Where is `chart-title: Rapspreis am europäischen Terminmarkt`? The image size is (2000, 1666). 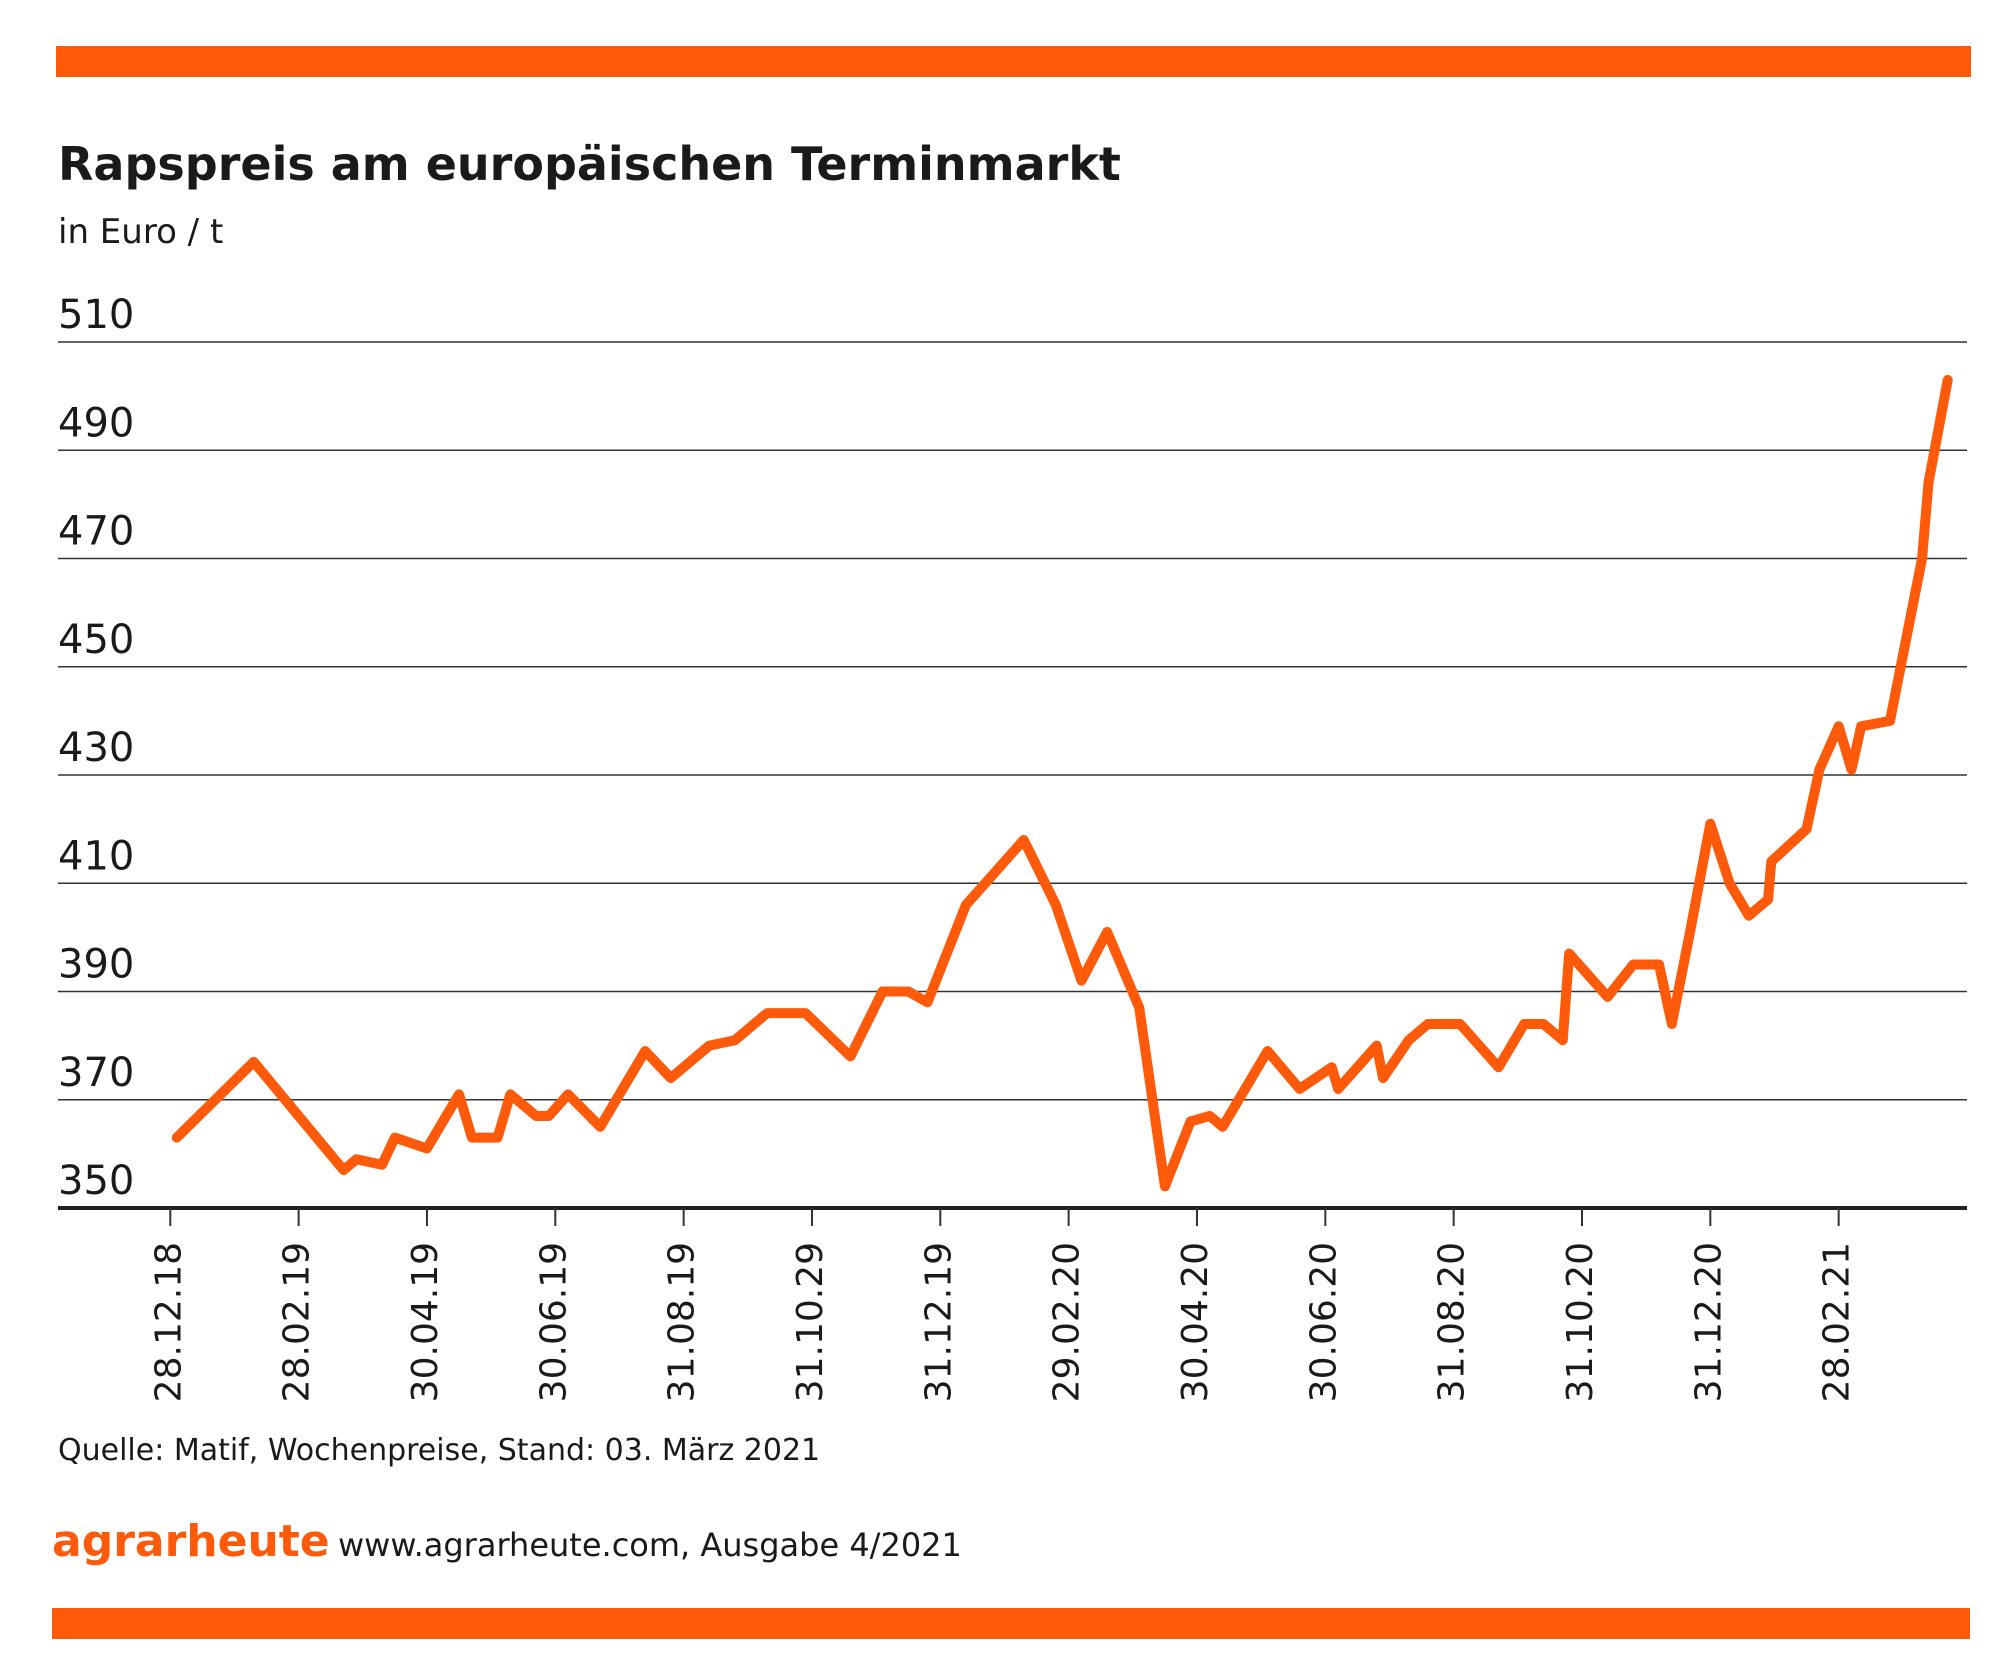
chart-title: Rapspreis am europäischen Terminmarkt is located at coordinates (589, 164).